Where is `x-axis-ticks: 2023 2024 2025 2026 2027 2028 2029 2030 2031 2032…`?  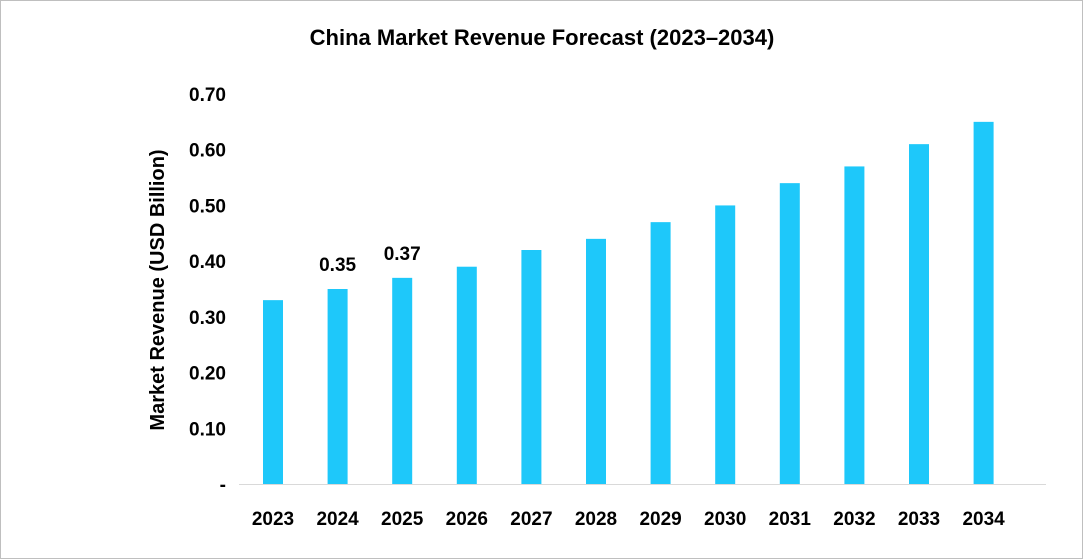 x-axis-ticks: 2023 2024 2025 2026 2027 2028 2029 2030 2031 2032… is located at coordinates (628, 519).